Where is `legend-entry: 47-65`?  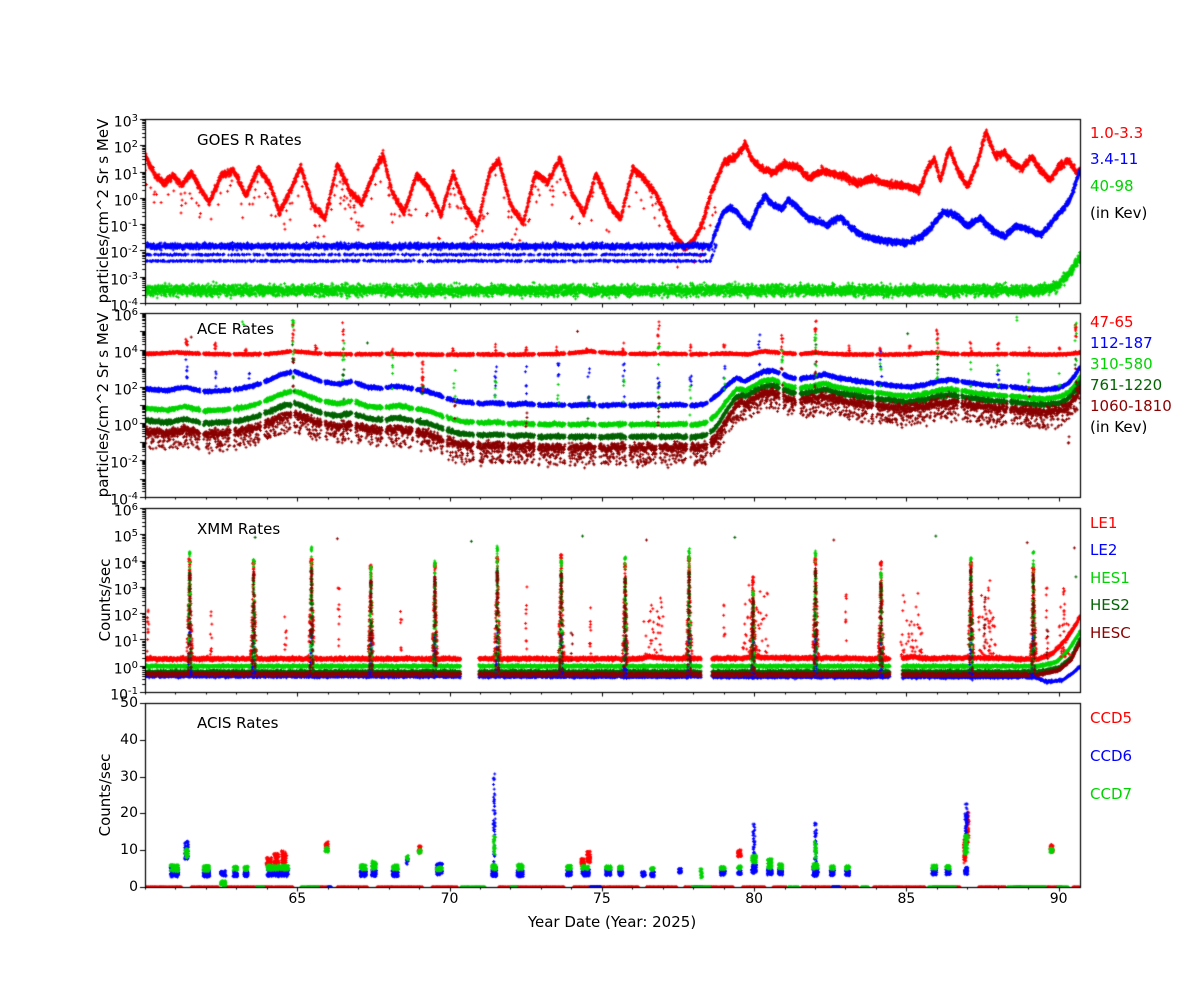 legend-entry: 47-65 is located at coordinates (1112, 321).